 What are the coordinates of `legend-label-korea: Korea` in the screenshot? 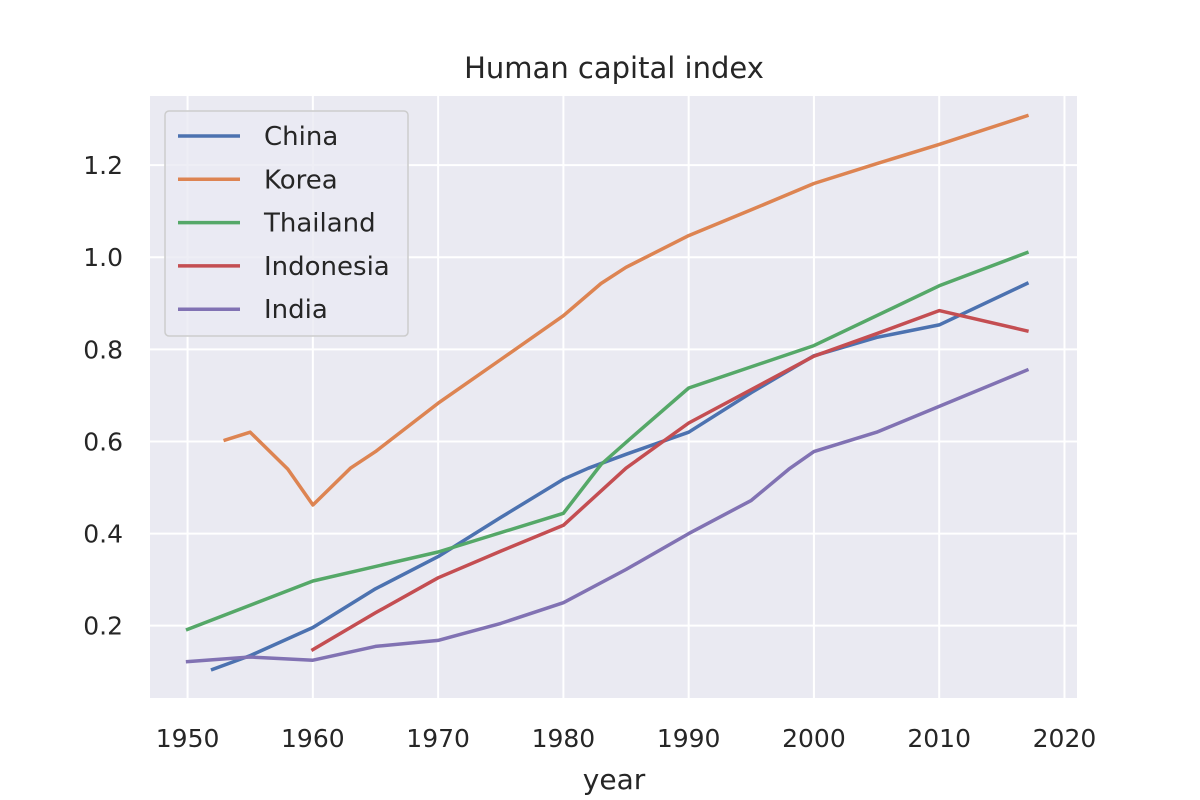 It's located at (301, 180).